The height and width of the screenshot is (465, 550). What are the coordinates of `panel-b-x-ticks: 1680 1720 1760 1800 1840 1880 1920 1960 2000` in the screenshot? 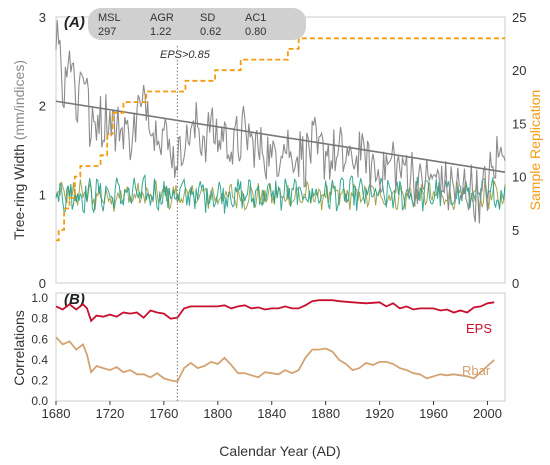 It's located at (272, 411).